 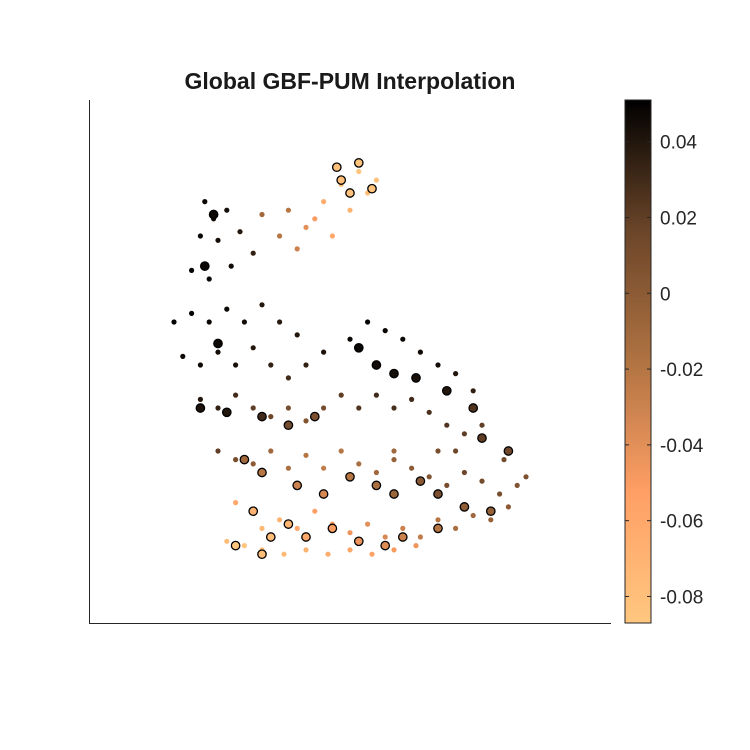 I want to click on colorbar-tick-label: 0, so click(x=665, y=294).